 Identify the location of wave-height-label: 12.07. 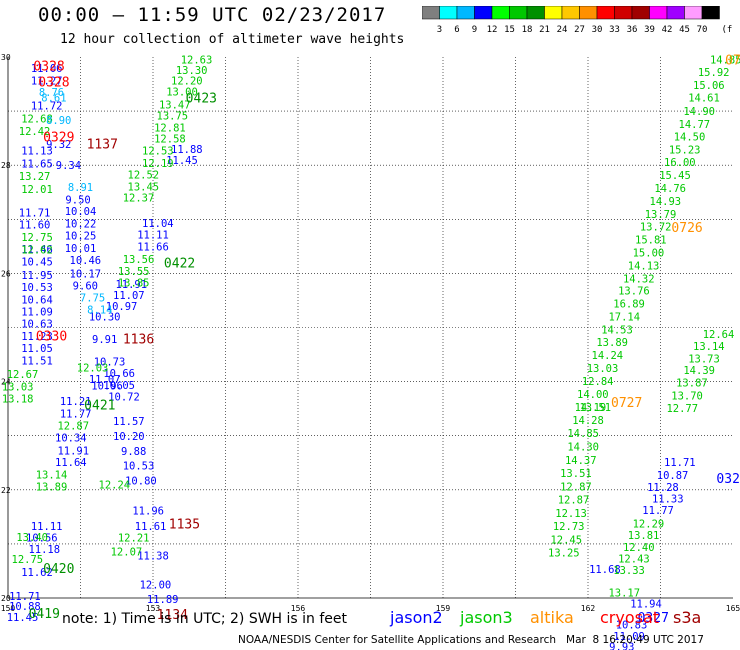
(127, 552).